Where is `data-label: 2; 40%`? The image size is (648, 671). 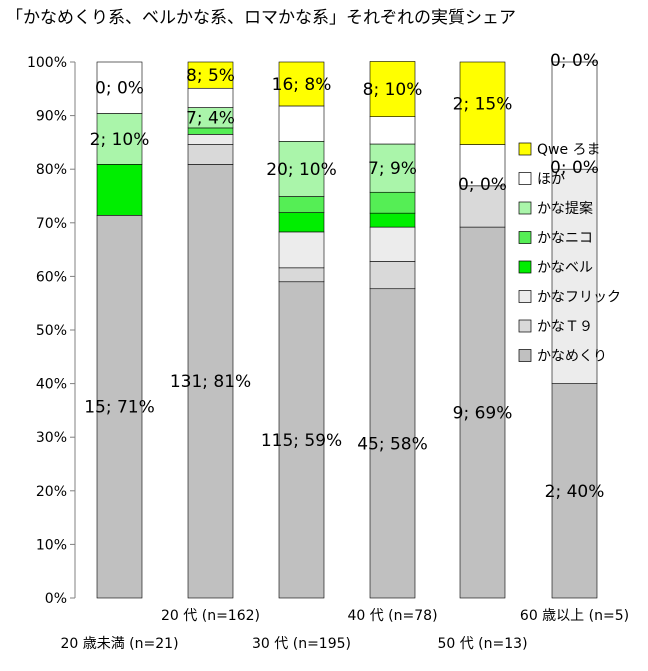
data-label: 2; 40% is located at coordinates (575, 492).